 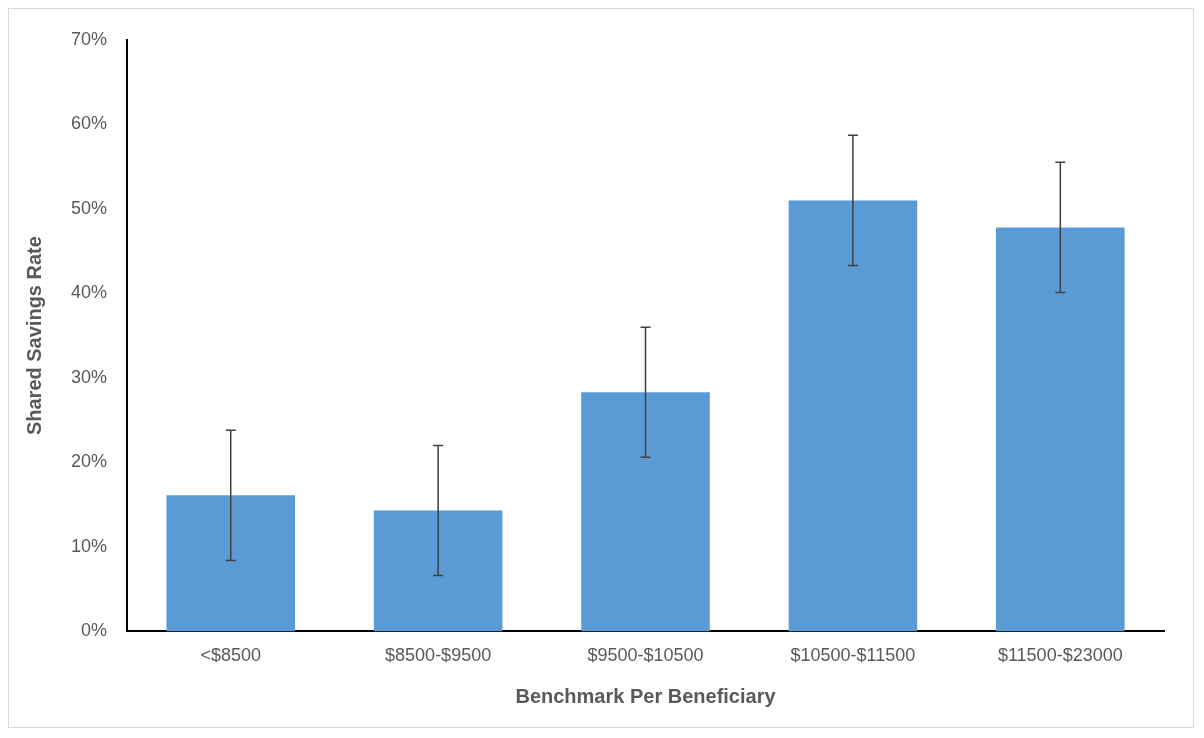 What do you see at coordinates (1060, 655) in the screenshot?
I see `x-tick-label: $11500-$23000` at bounding box center [1060, 655].